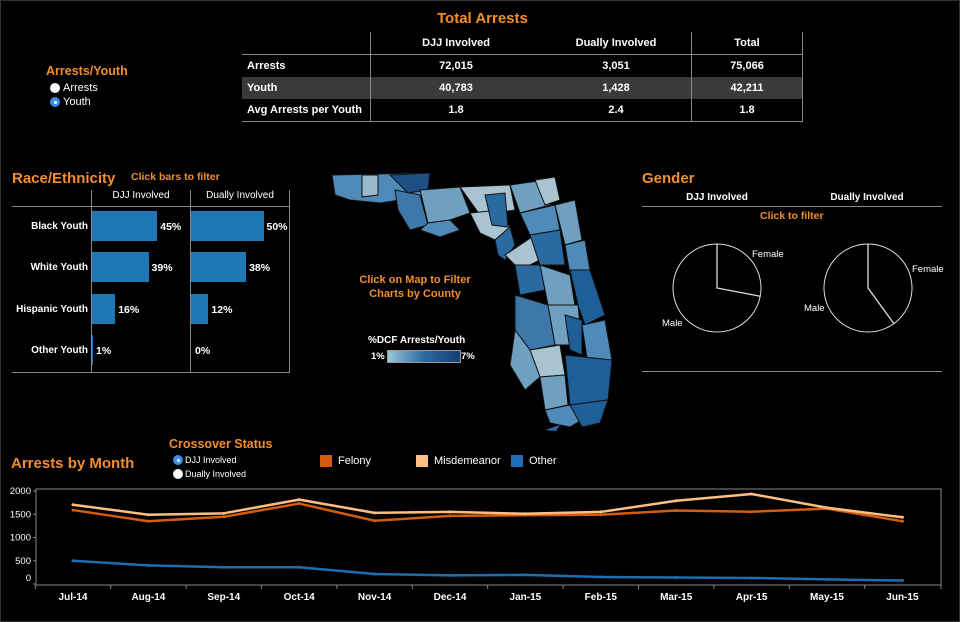  Describe the element at coordinates (616, 43) in the screenshot. I see `table-header: Dually Involved` at that location.